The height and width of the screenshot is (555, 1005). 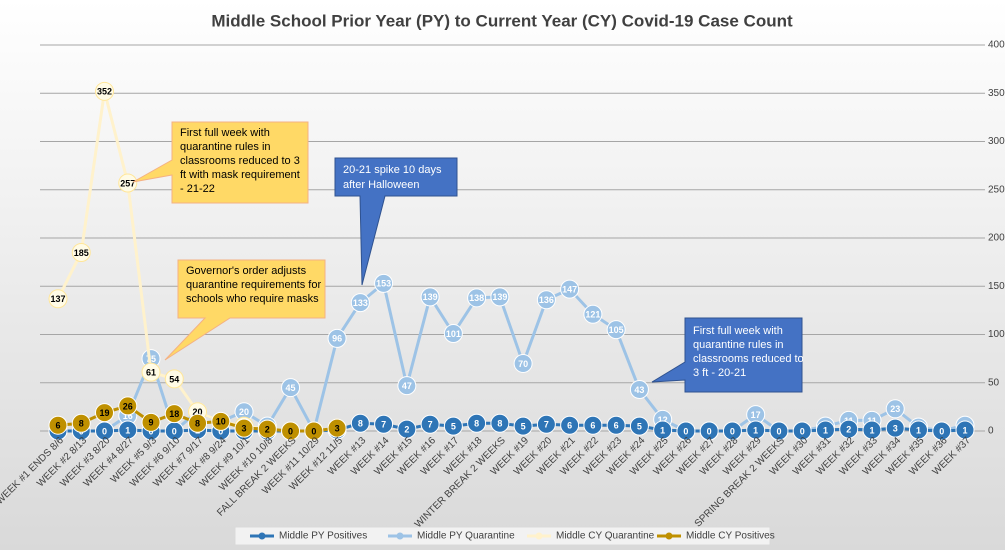 What do you see at coordinates (381, 185) in the screenshot?
I see `annotation-text: after Halloween` at bounding box center [381, 185].